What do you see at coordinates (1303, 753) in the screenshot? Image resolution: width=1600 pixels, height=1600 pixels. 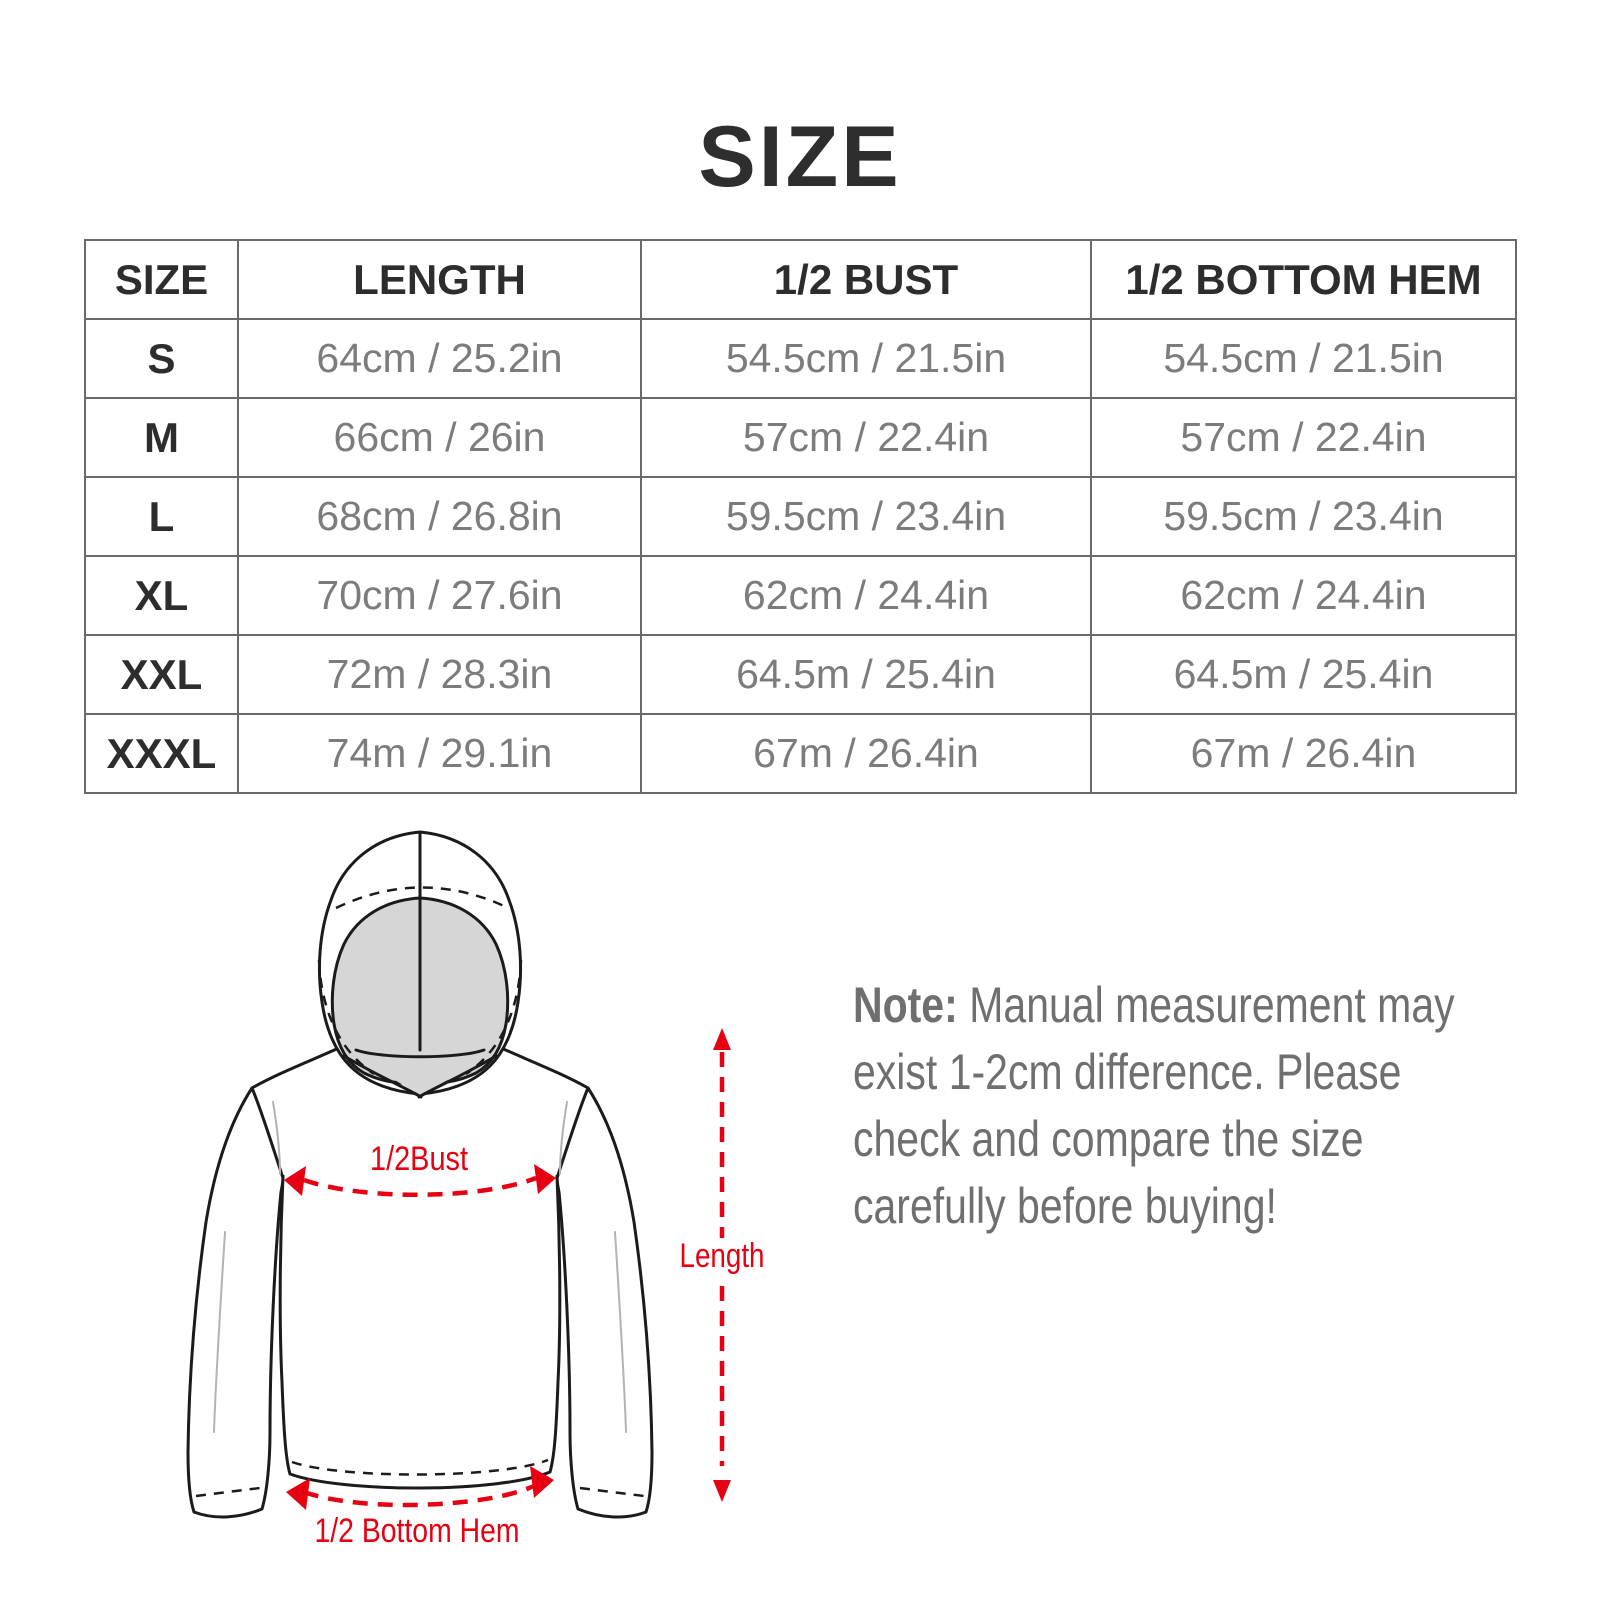 I see `cell-bottom-hem: 67m / 26.4in` at bounding box center [1303, 753].